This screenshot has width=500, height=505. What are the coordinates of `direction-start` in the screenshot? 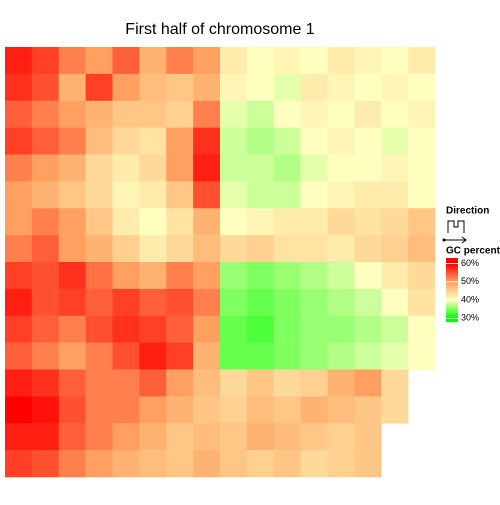 It's located at (444, 240).